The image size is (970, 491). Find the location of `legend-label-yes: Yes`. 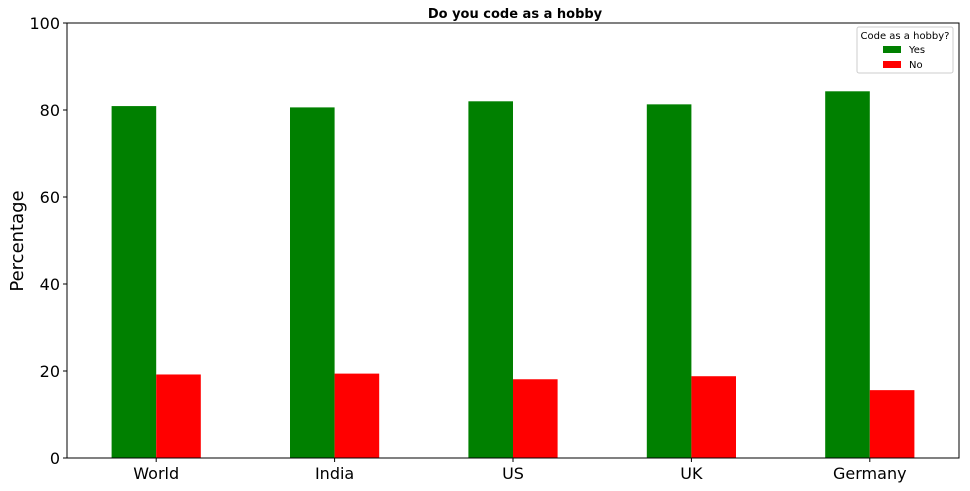

legend-label-yes: Yes is located at coordinates (916, 50).